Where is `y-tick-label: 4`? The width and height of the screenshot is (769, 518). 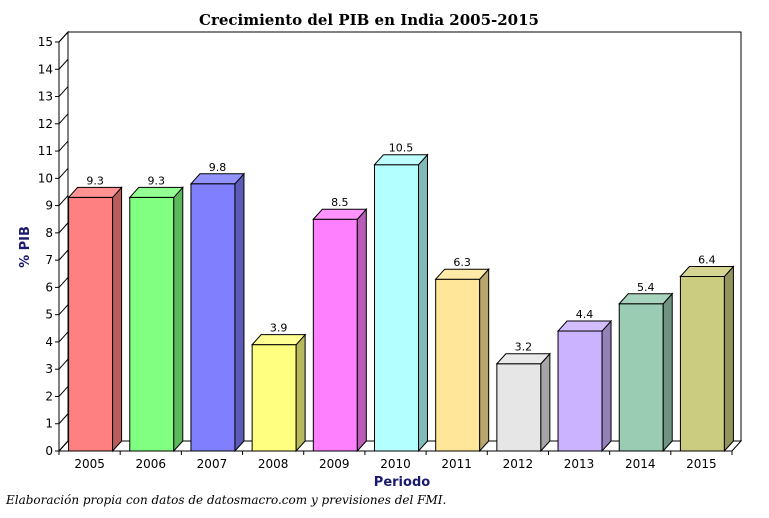
y-tick-label: 4 is located at coordinates (49, 342).